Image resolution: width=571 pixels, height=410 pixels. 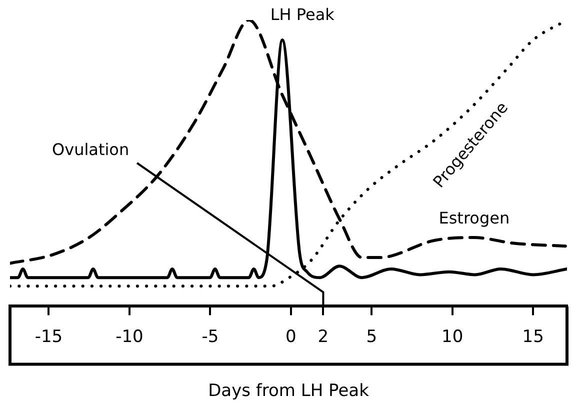 What do you see at coordinates (91, 149) in the screenshot?
I see `annotation: Ovulation` at bounding box center [91, 149].